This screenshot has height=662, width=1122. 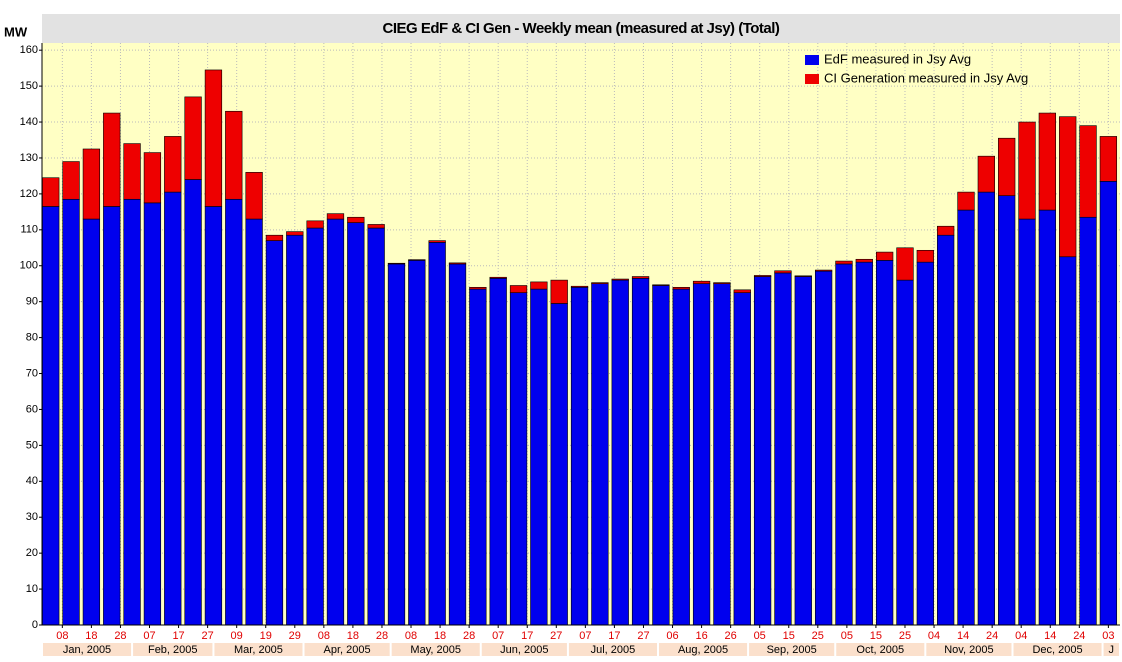 What do you see at coordinates (731, 636) in the screenshot?
I see `x-tick-label: 26` at bounding box center [731, 636].